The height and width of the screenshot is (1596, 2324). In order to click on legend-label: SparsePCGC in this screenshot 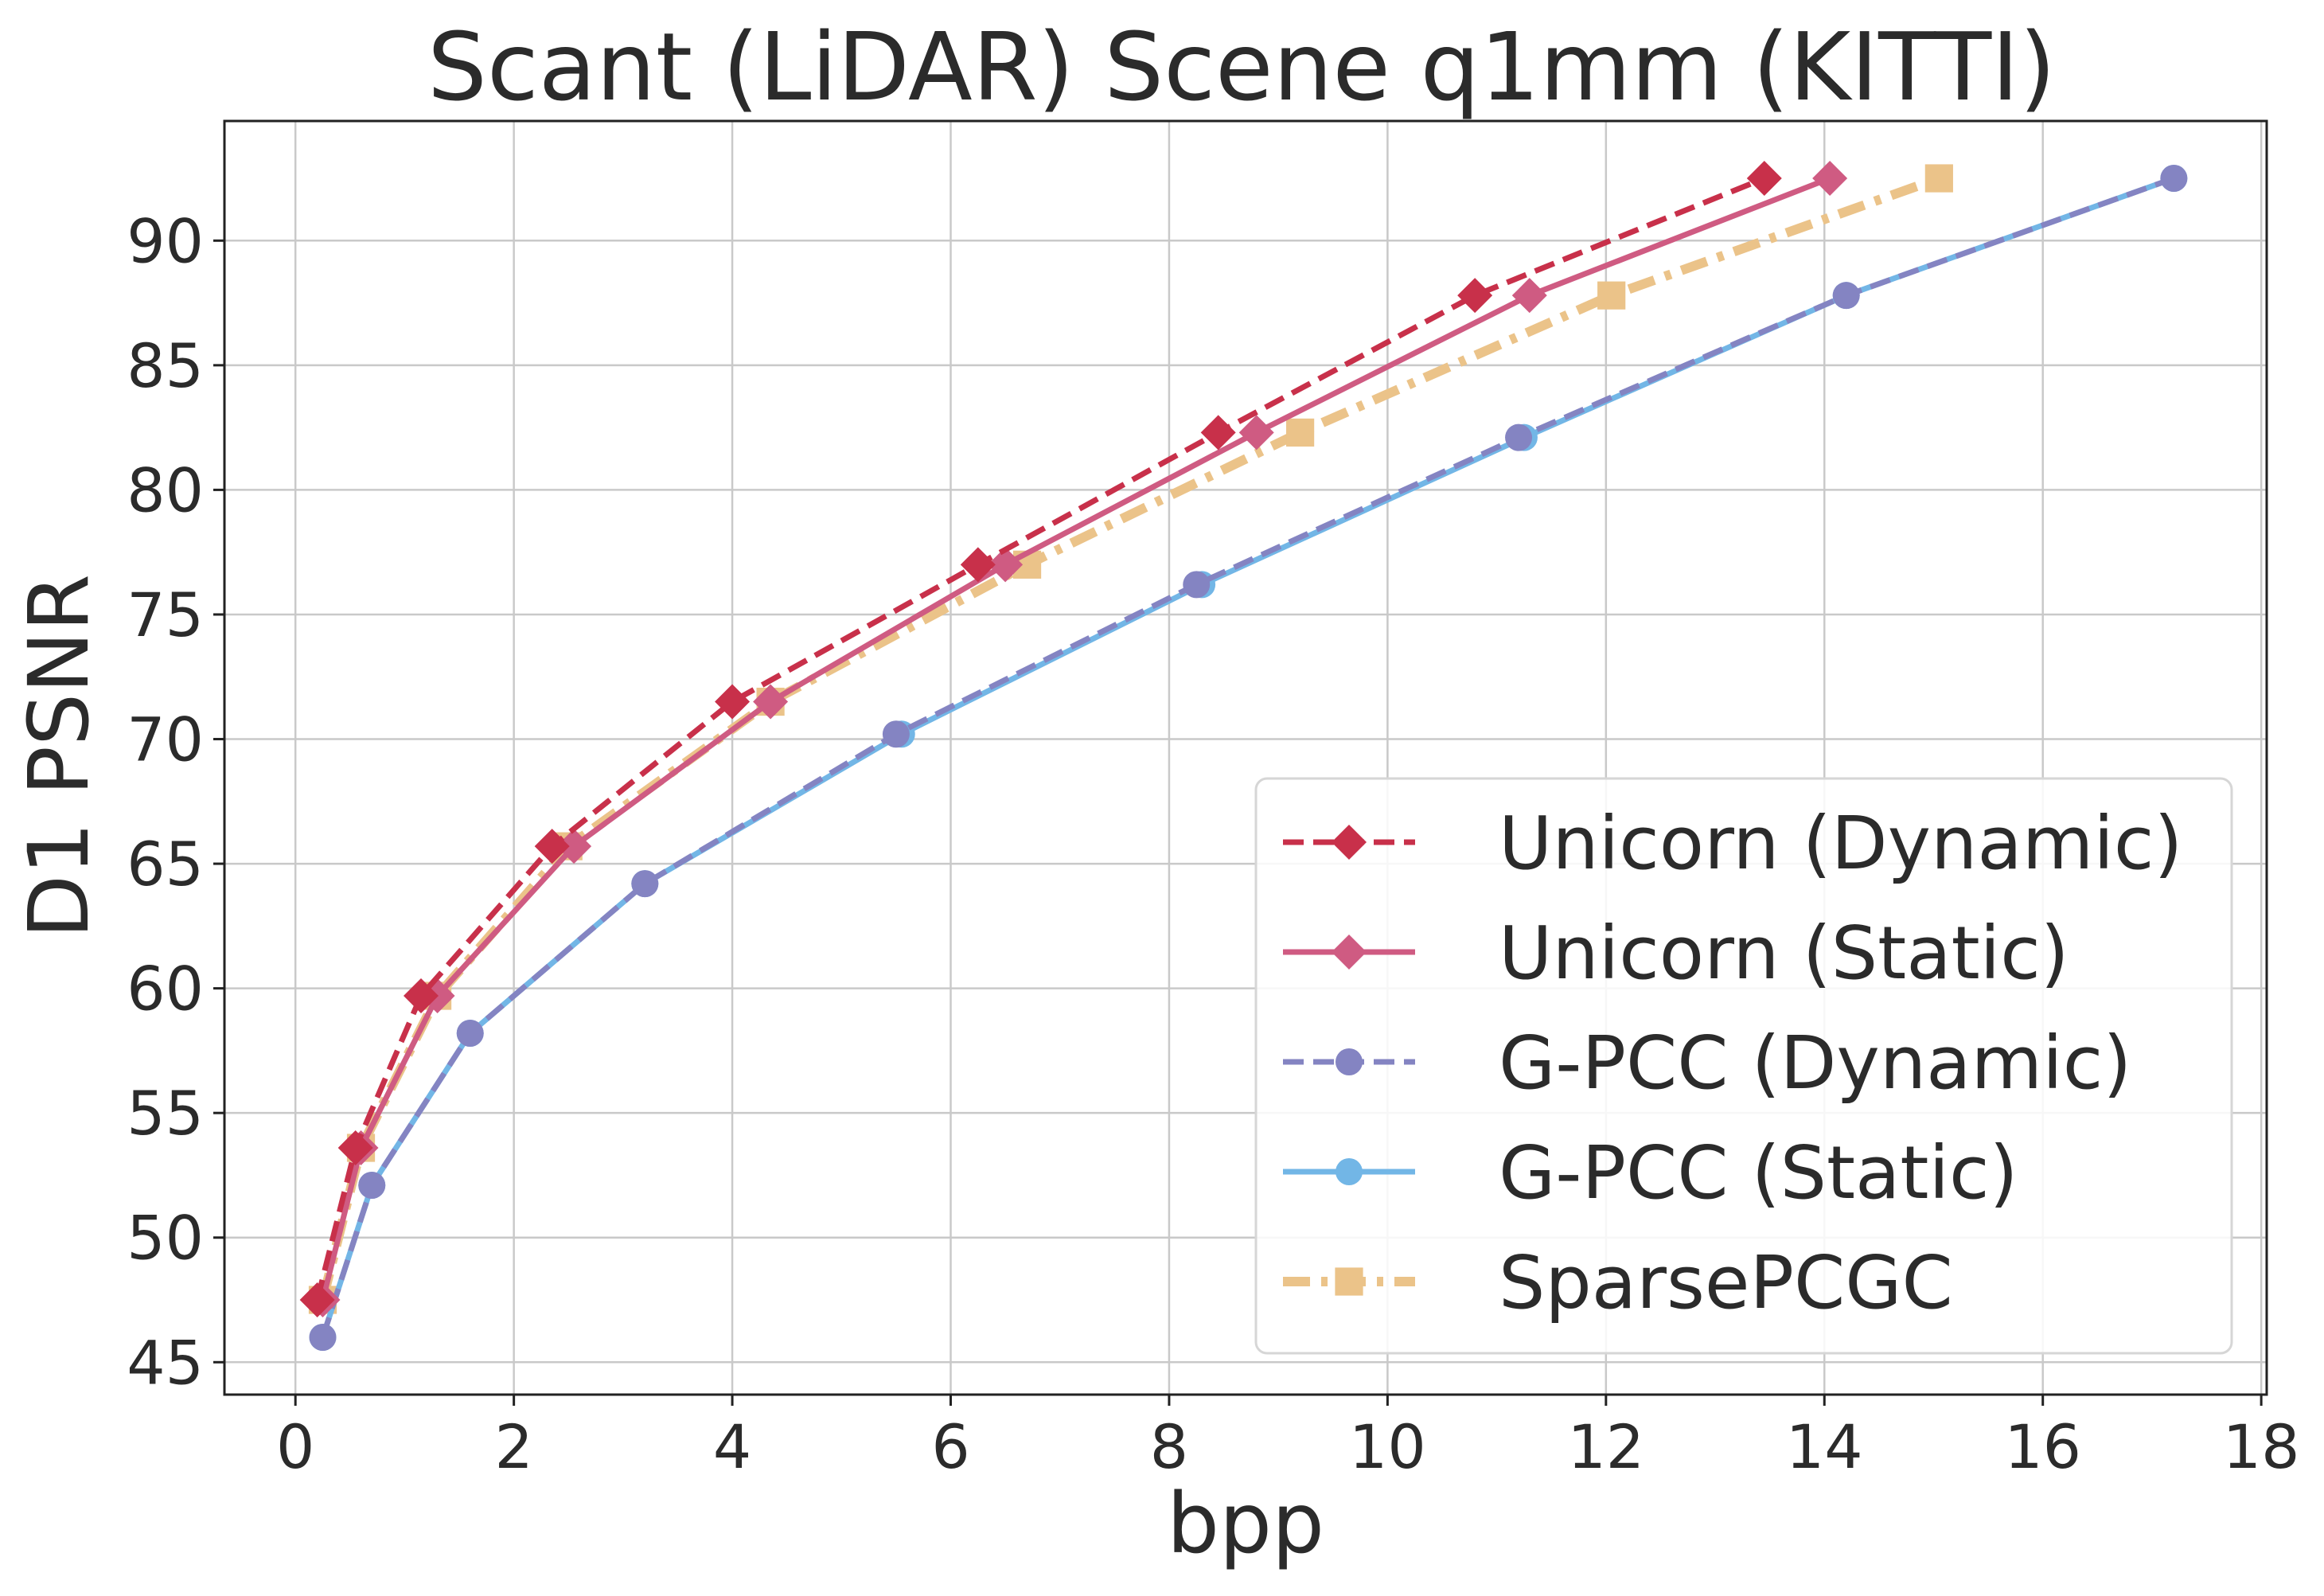, I will do `click(1726, 1283)`.